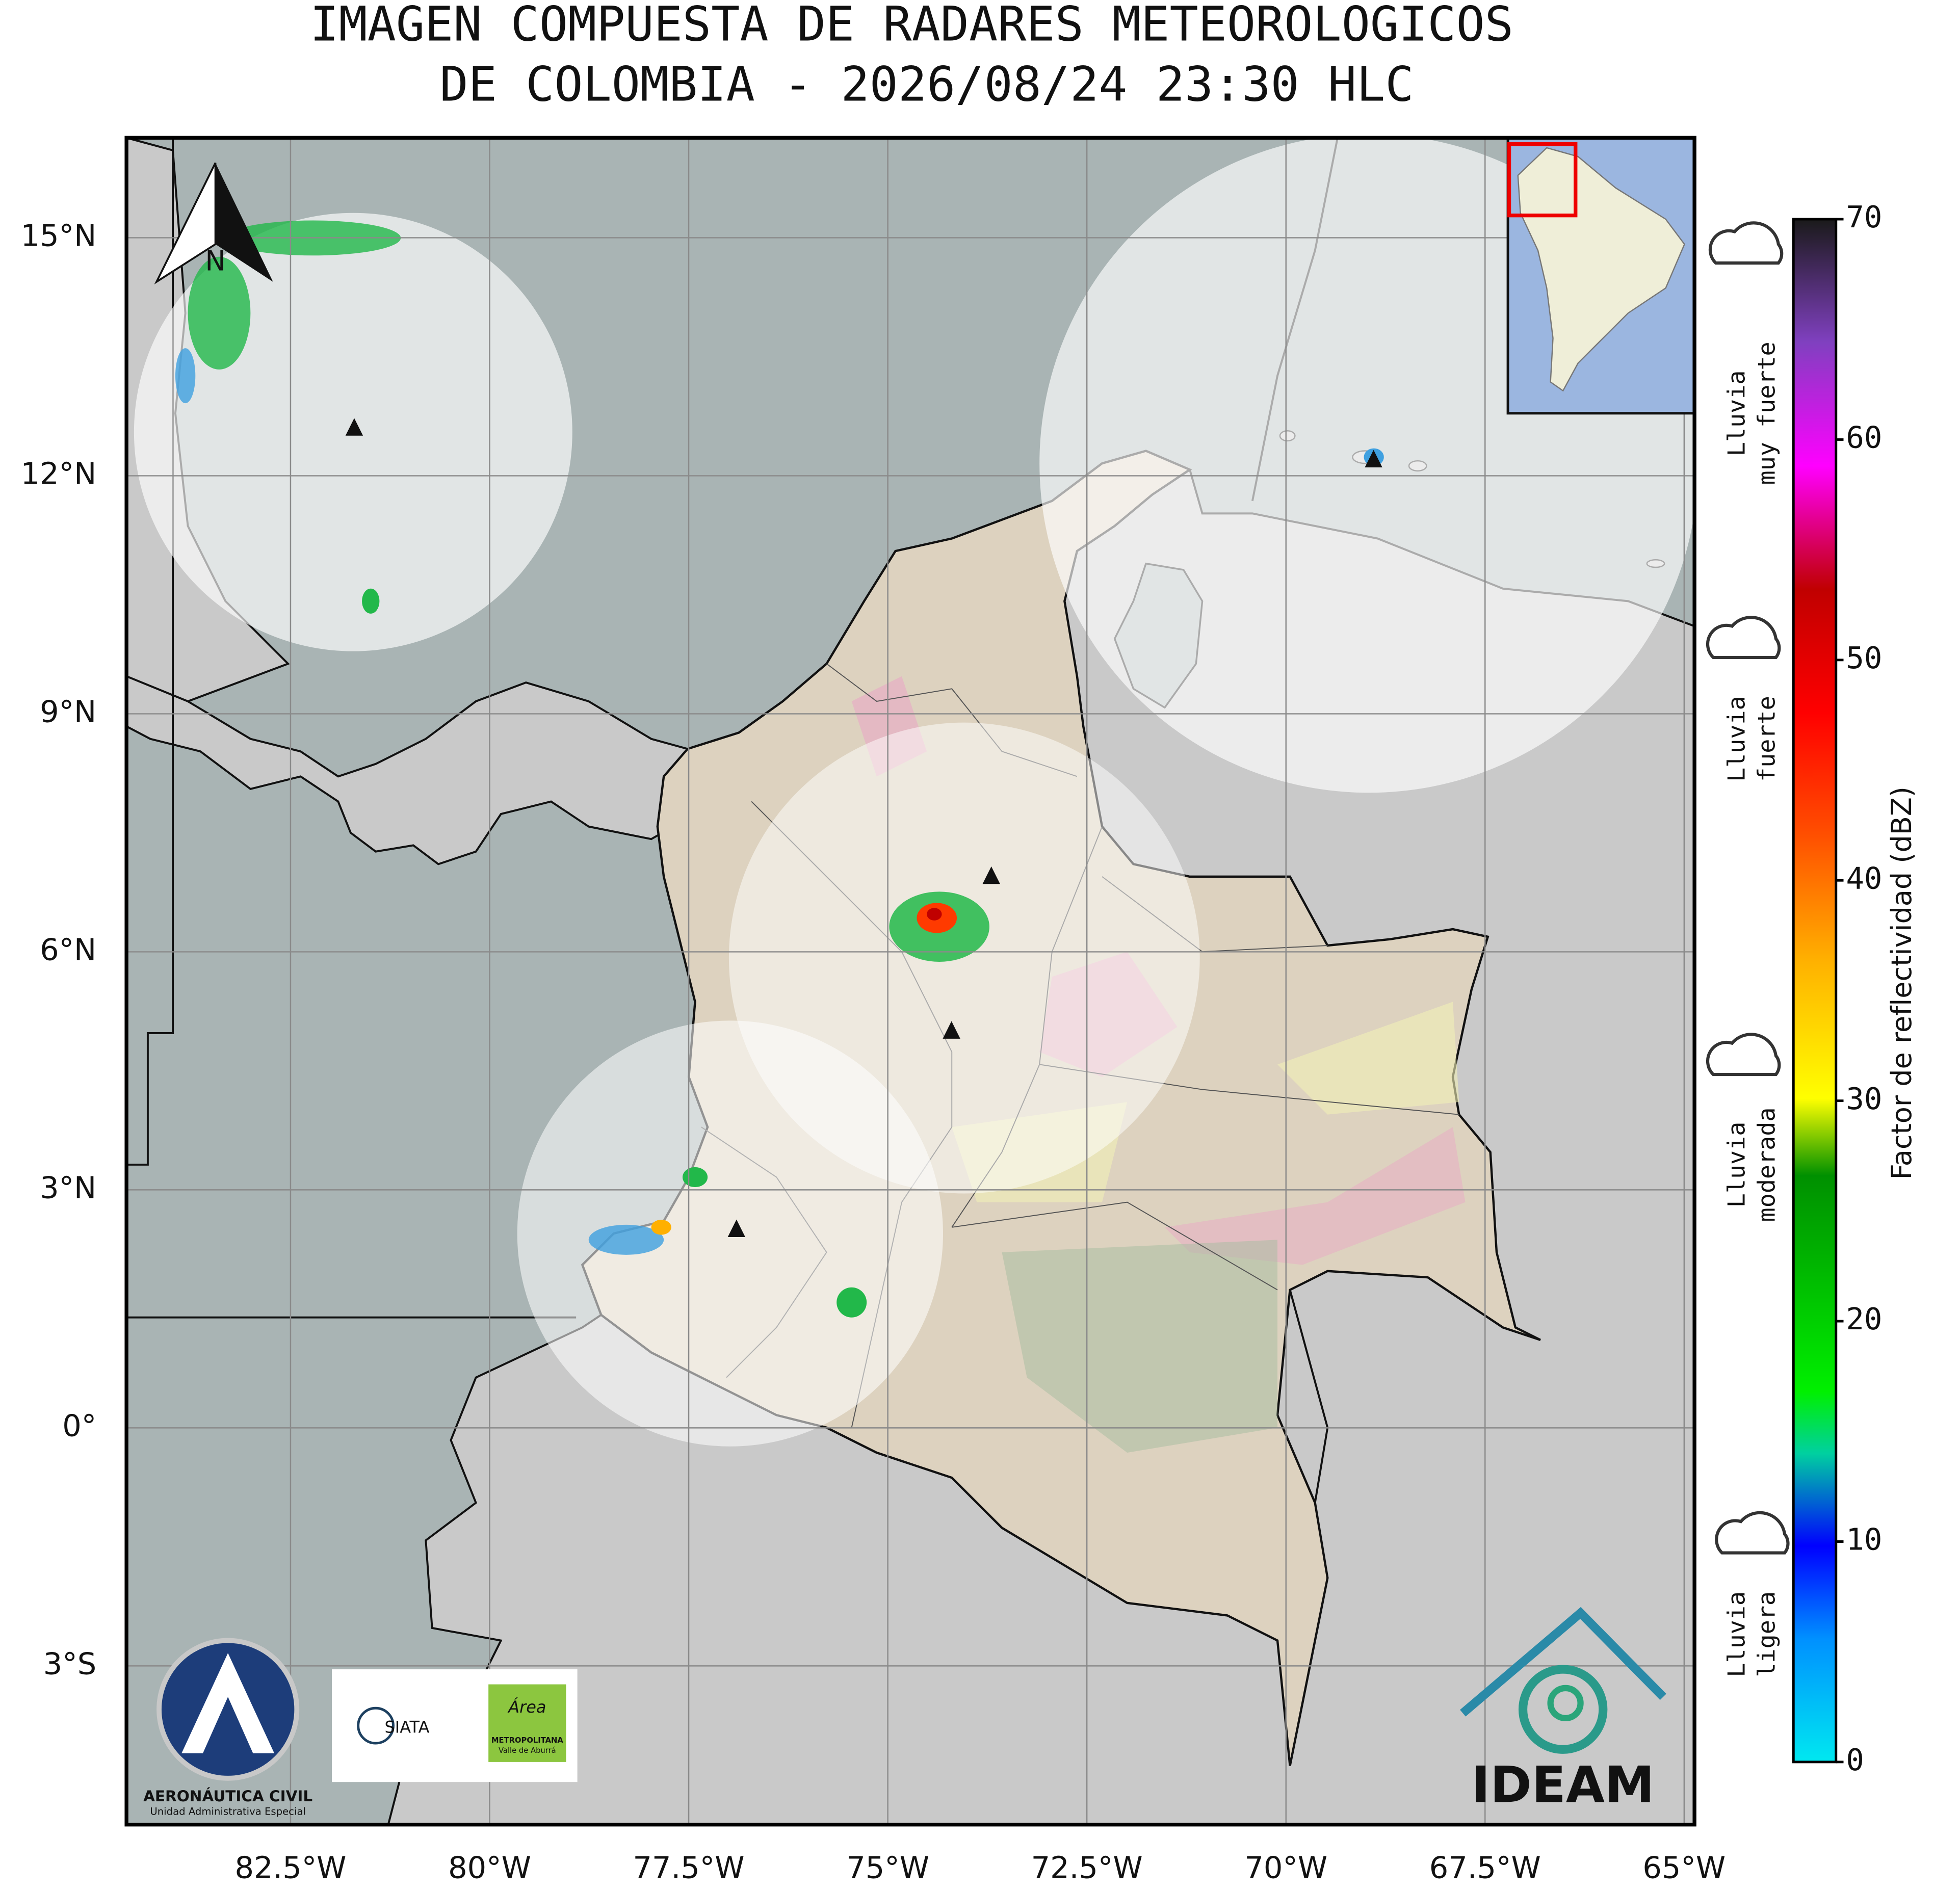  Describe the element at coordinates (228, 1812) in the screenshot. I see `logo-text: Unidad Administrativa Especial` at that location.